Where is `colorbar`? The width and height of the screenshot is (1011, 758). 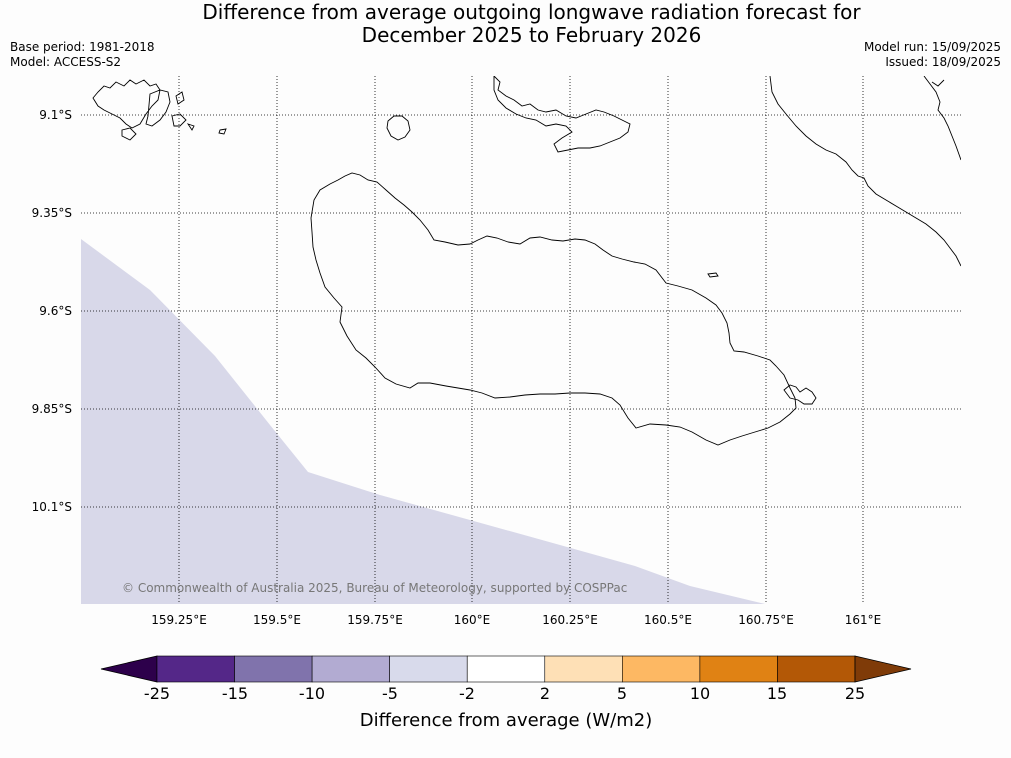 colorbar is located at coordinates (506, 669).